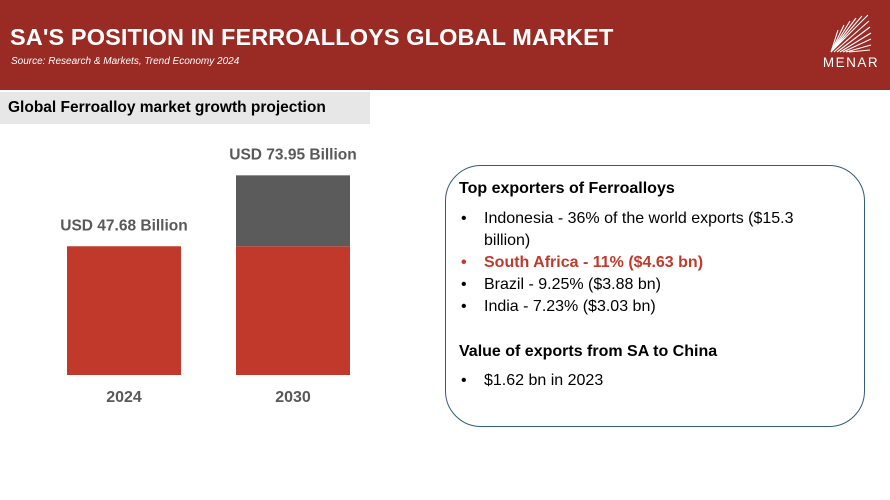 This screenshot has height=500, width=890. What do you see at coordinates (544, 380) in the screenshot?
I see `china-export-item-text: $1.62 bn in 2023` at bounding box center [544, 380].